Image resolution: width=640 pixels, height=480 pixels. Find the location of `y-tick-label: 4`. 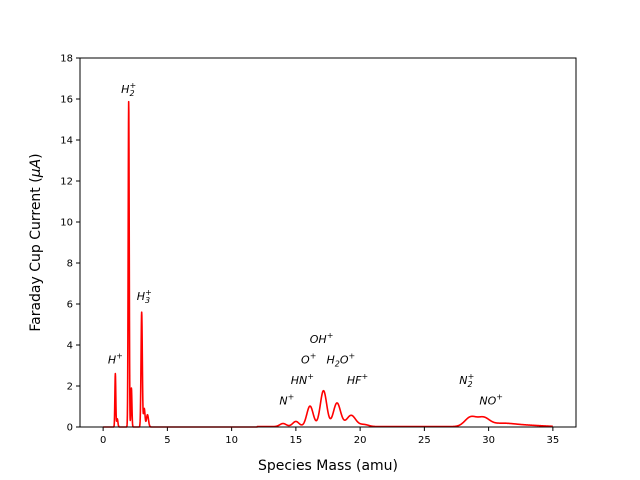

y-tick-label: 4 is located at coordinates (70, 346).